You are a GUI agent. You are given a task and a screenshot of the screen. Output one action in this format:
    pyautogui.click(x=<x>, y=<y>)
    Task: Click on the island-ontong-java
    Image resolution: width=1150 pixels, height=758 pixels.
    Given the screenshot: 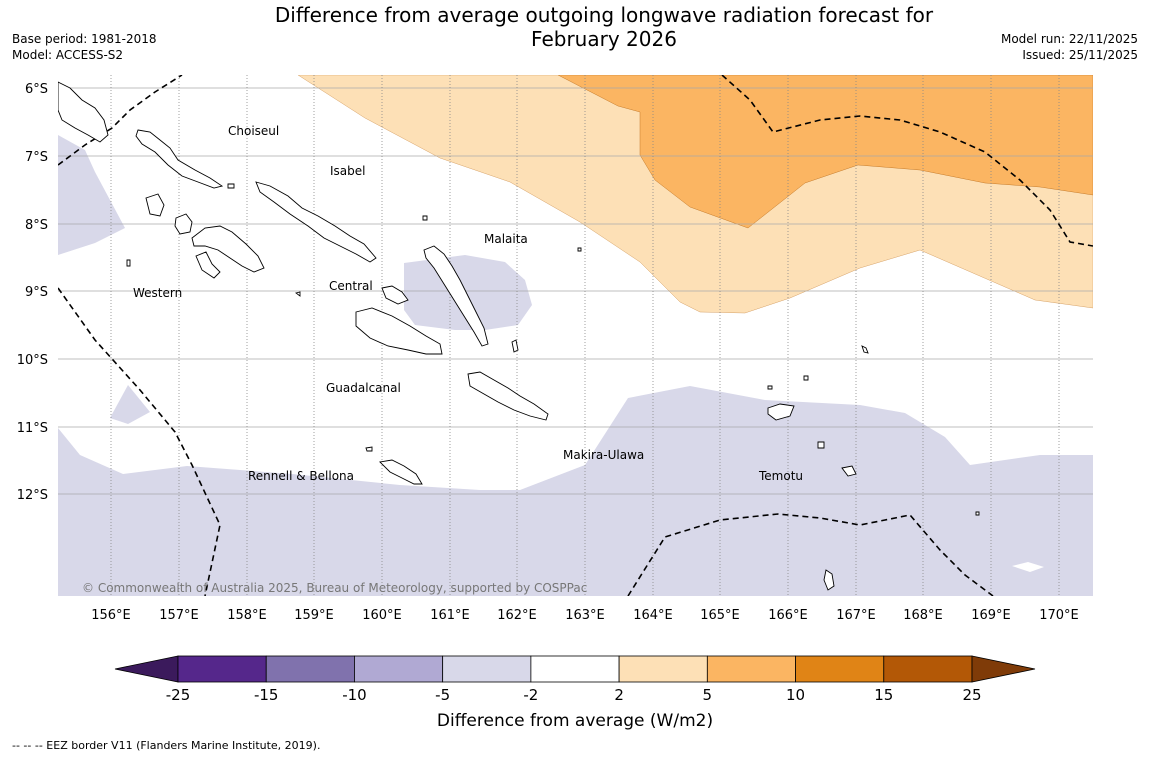 What is the action you would take?
    pyautogui.click(x=865, y=349)
    